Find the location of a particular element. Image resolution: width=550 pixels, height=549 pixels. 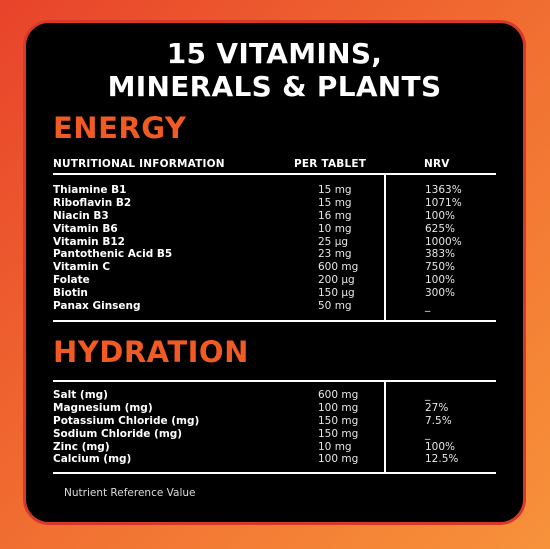

nrv-value: 750% is located at coordinates (440, 267).